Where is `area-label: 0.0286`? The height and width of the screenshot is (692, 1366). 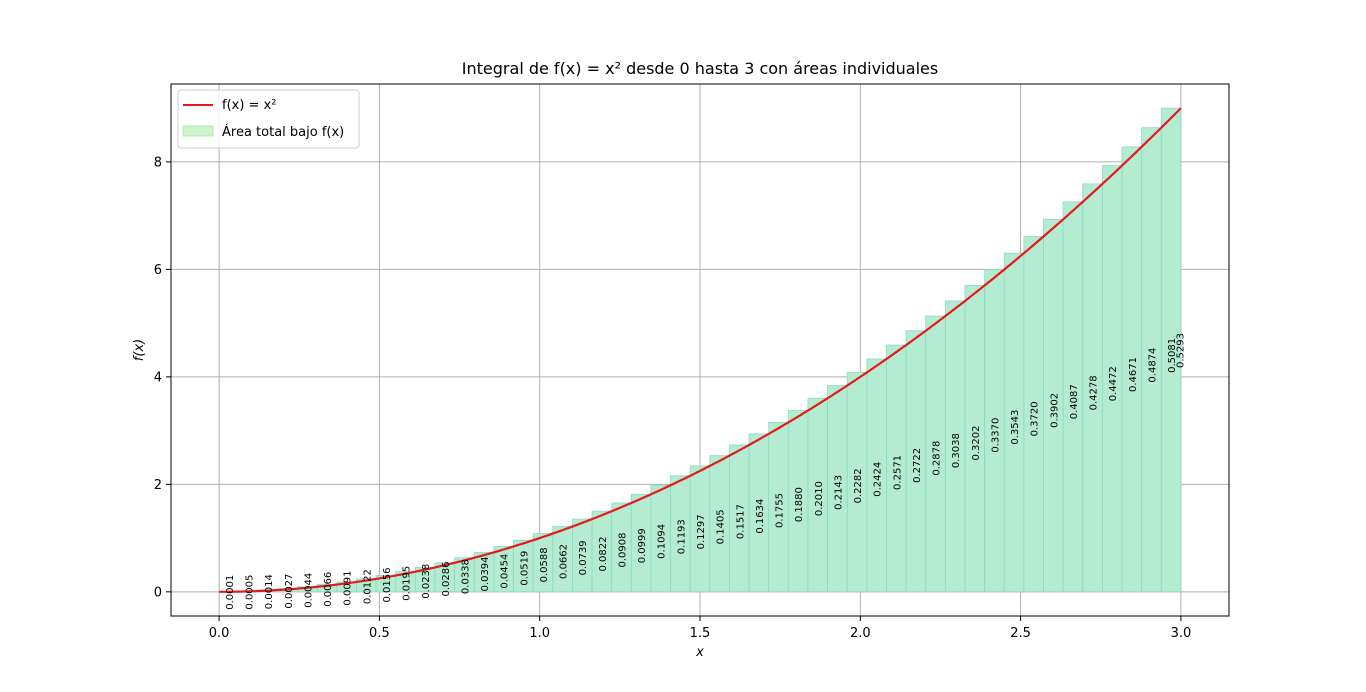 area-label: 0.0286 is located at coordinates (446, 578).